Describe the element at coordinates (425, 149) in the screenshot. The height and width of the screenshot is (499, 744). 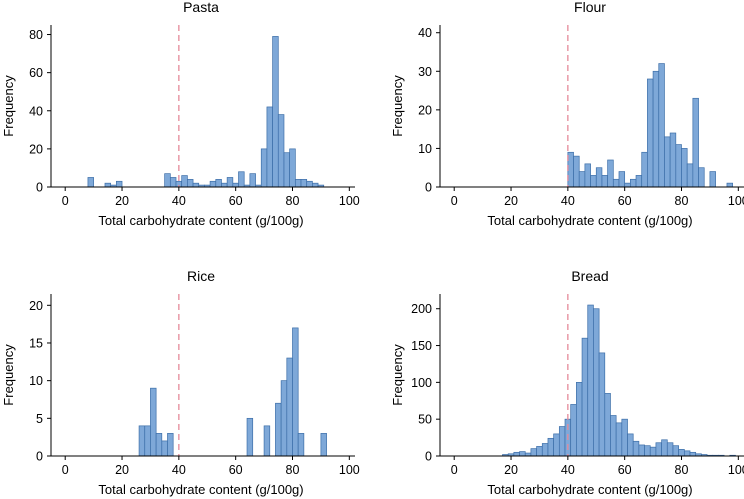
I see `y-tick-label: 10` at that location.